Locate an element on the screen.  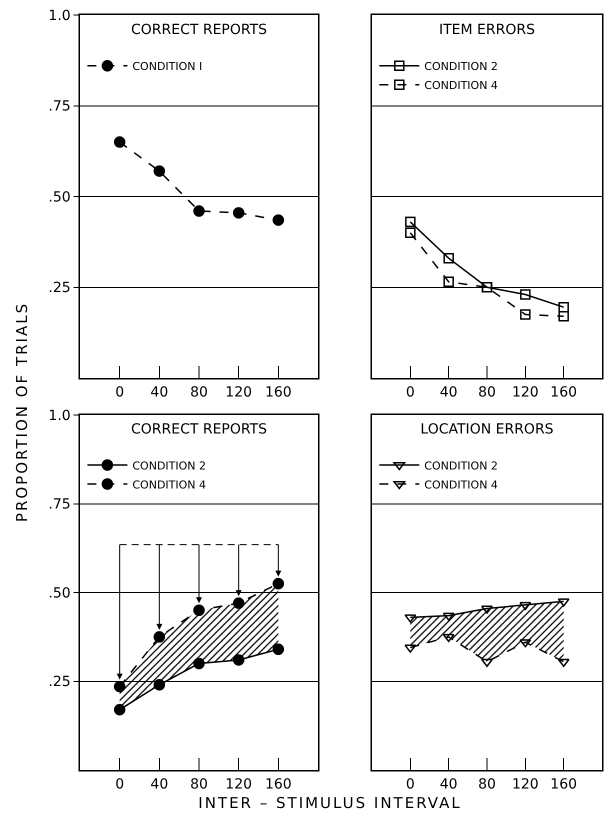
text: LOCATION ERRORS is located at coordinates (487, 430).